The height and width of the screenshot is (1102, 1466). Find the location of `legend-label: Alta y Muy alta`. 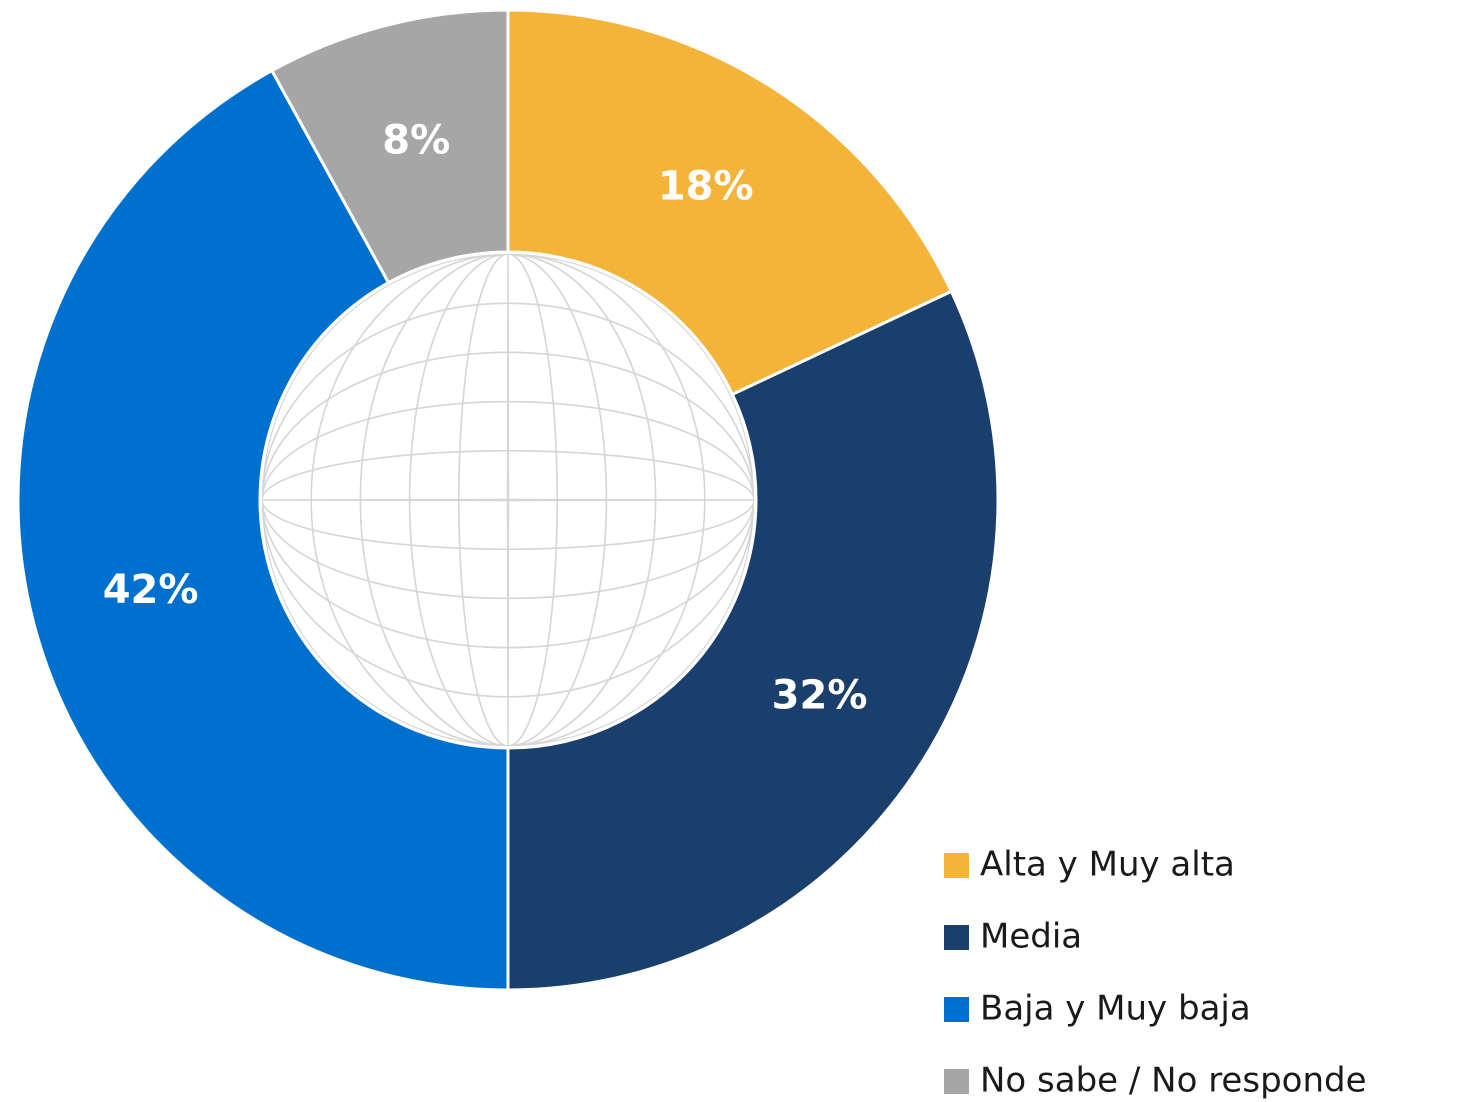

legend-label: Alta y Muy alta is located at coordinates (1107, 865).